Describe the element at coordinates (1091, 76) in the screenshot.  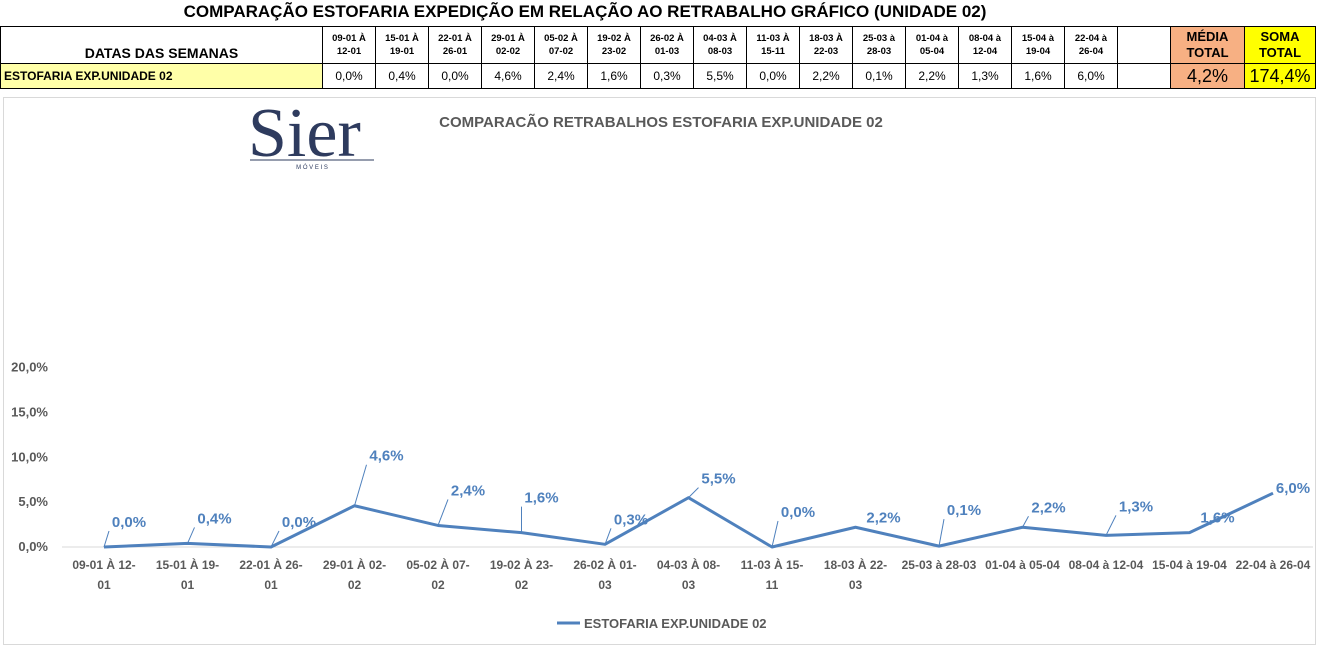
I see `week-value: 6,0%` at that location.